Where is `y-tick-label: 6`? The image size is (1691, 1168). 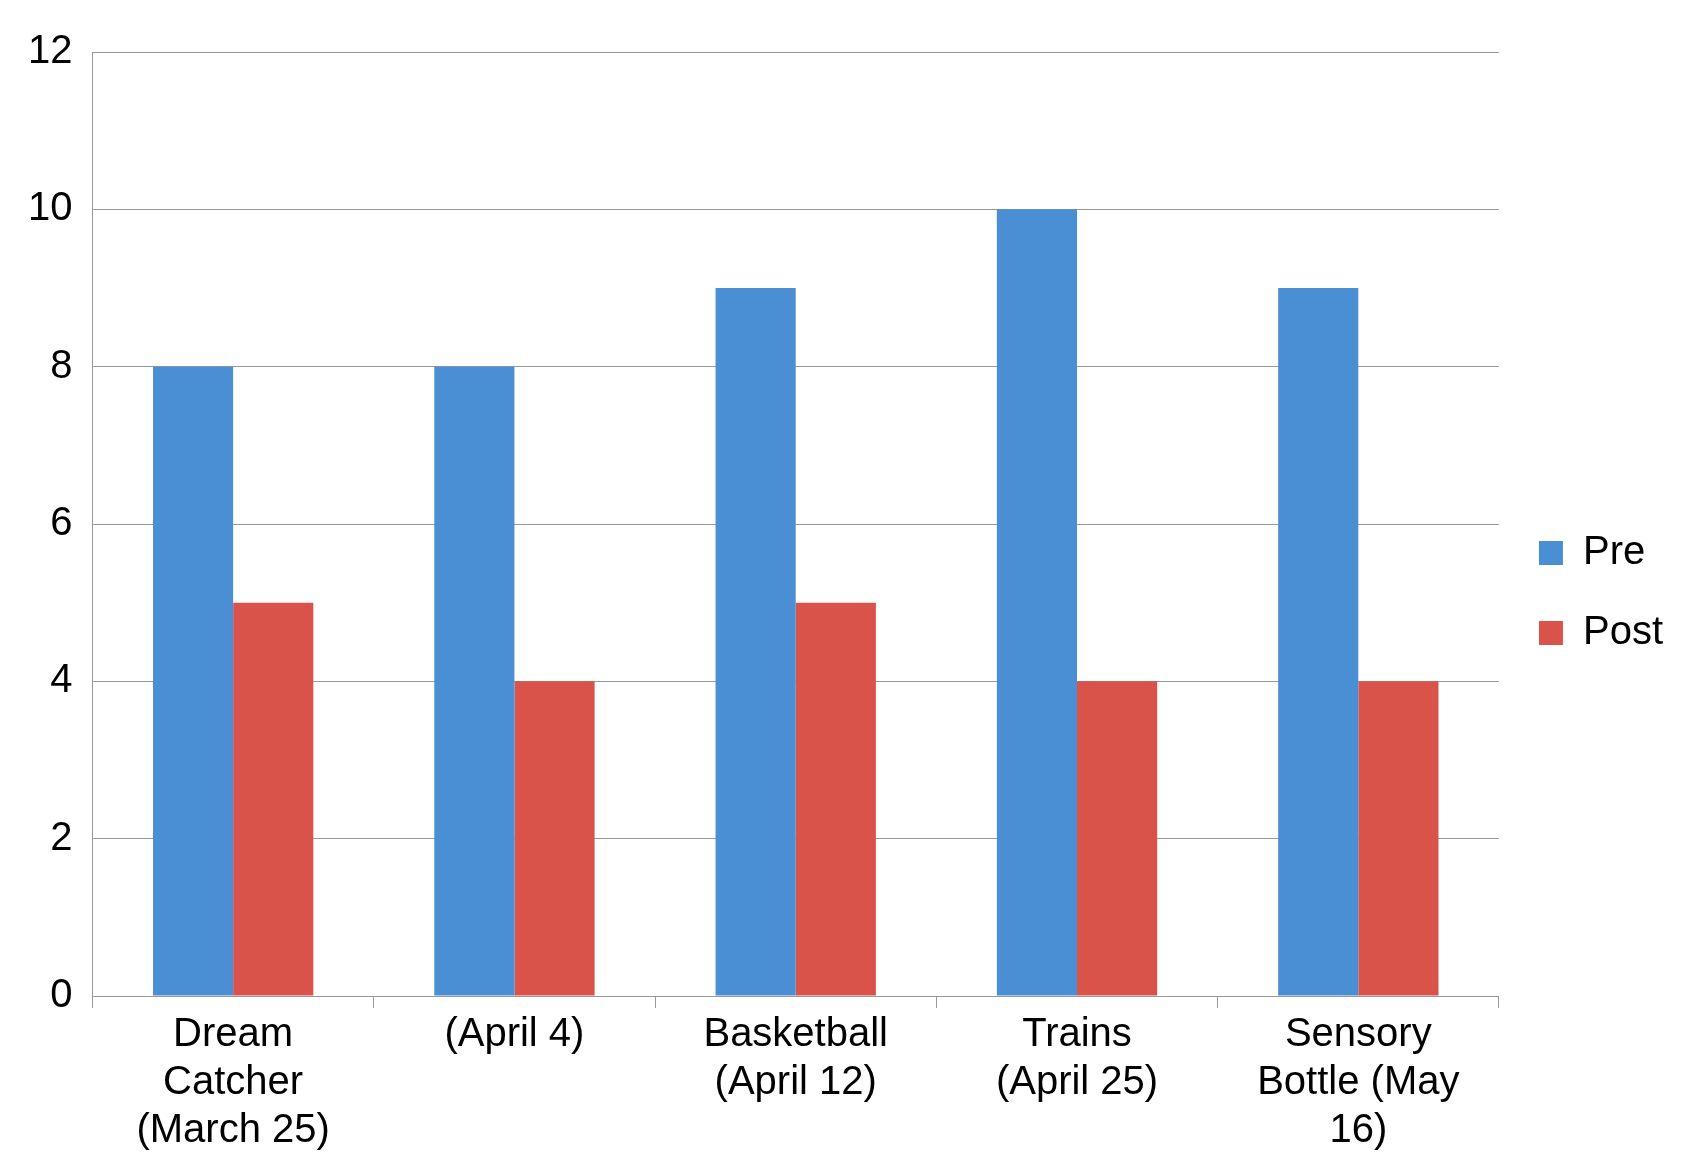 y-tick-label: 6 is located at coordinates (61, 521).